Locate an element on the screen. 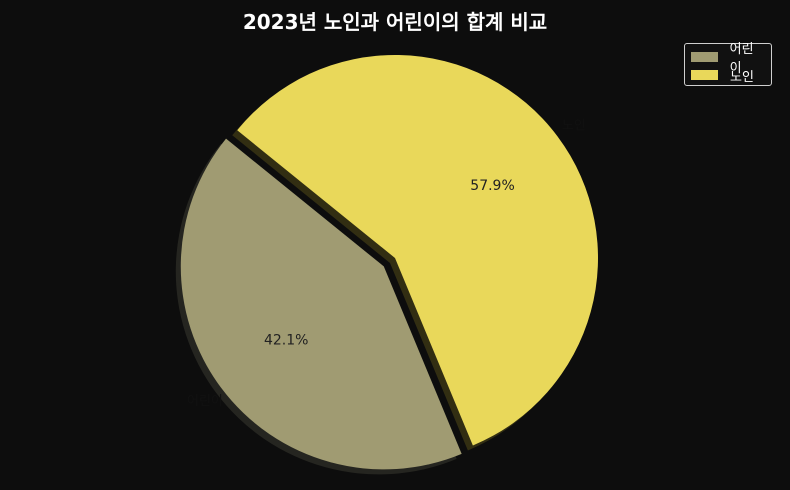  pie-category-label-elderly: 노인 is located at coordinates (574, 125).